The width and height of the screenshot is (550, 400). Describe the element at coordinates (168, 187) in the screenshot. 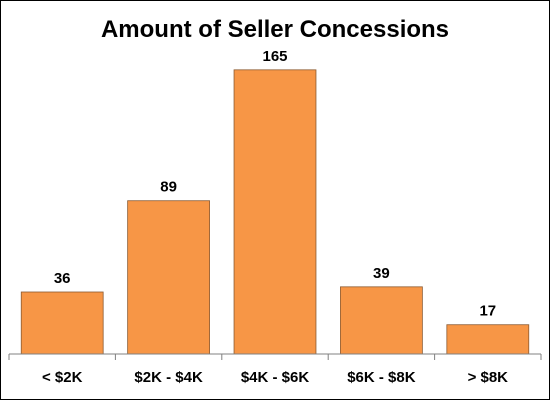

I see `data-label-2k-4k: 89` at that location.